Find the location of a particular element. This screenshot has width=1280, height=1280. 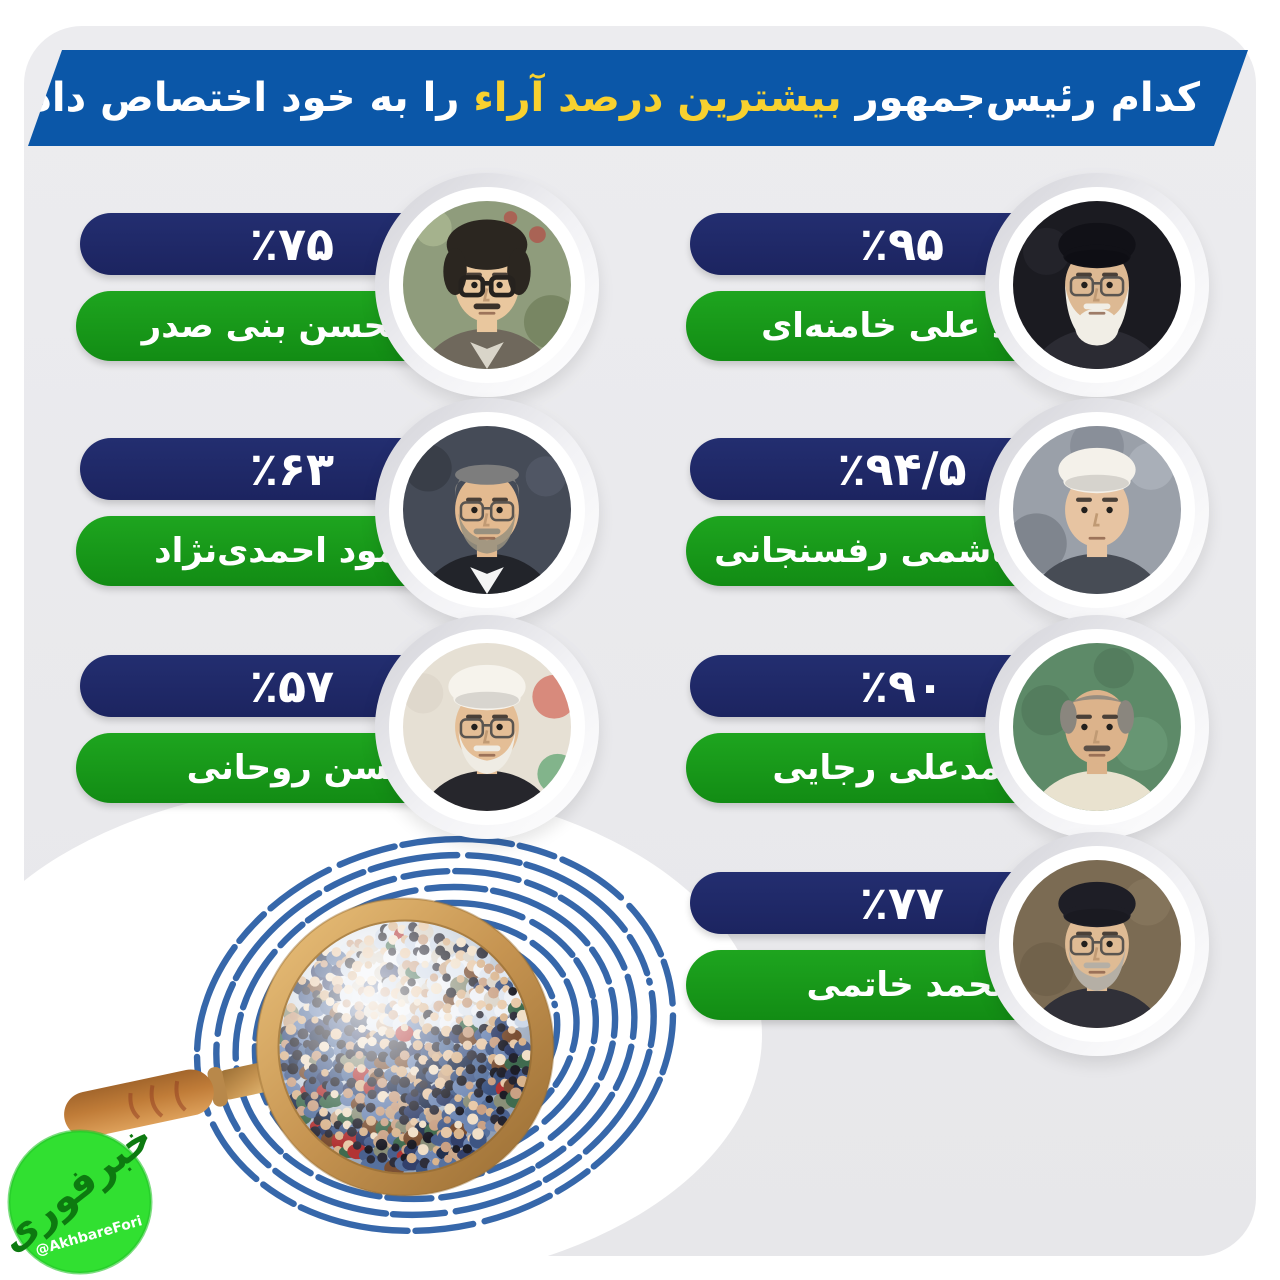

percent-value: ٪۹۵ is located at coordinates (902, 244).